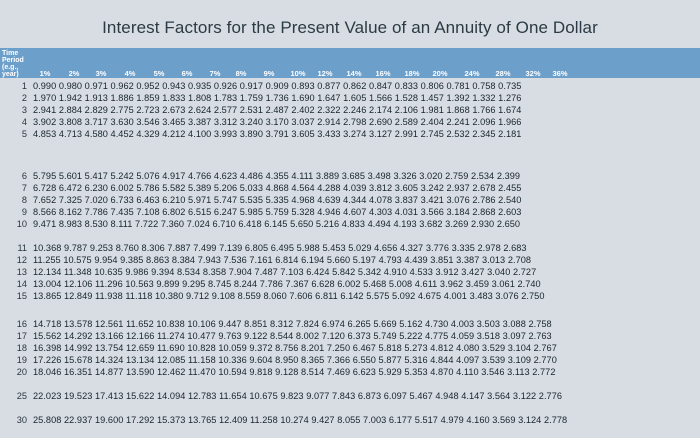 The height and width of the screenshot is (438, 700). Describe the element at coordinates (503, 73) in the screenshot. I see `rate-column-header: 28%` at that location.